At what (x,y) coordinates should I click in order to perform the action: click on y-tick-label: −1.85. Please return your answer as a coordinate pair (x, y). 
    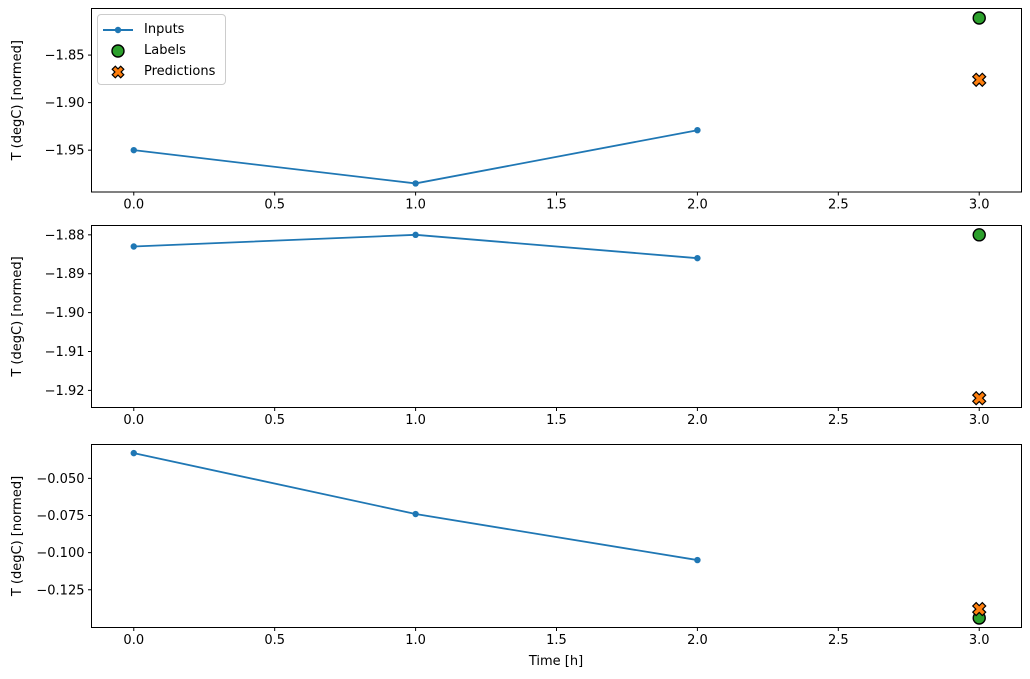
    Looking at the image, I should click on (65, 56).